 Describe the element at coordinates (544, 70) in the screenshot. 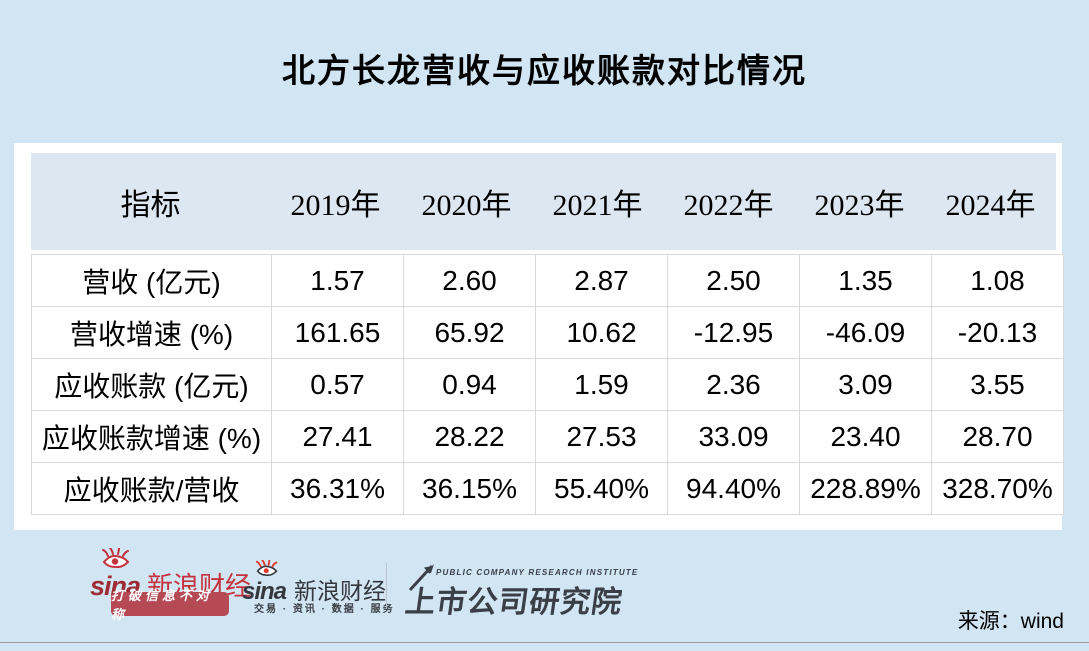

I see `chart-title: 北方长龙营收与应收账款对比情况` at that location.